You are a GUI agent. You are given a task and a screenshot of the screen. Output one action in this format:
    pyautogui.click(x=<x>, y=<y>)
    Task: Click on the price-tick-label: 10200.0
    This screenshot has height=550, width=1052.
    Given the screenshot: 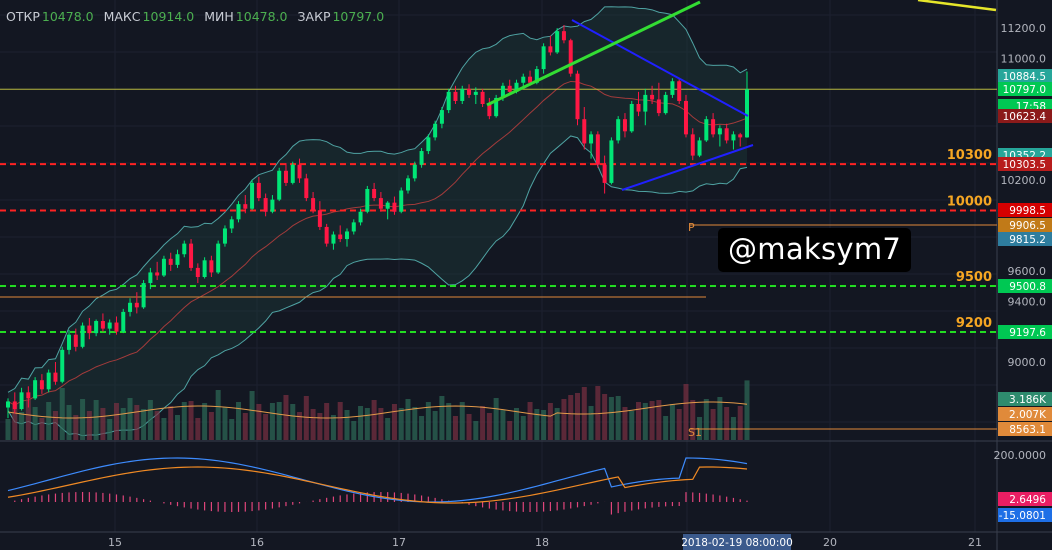 What is the action you would take?
    pyautogui.click(x=1024, y=180)
    